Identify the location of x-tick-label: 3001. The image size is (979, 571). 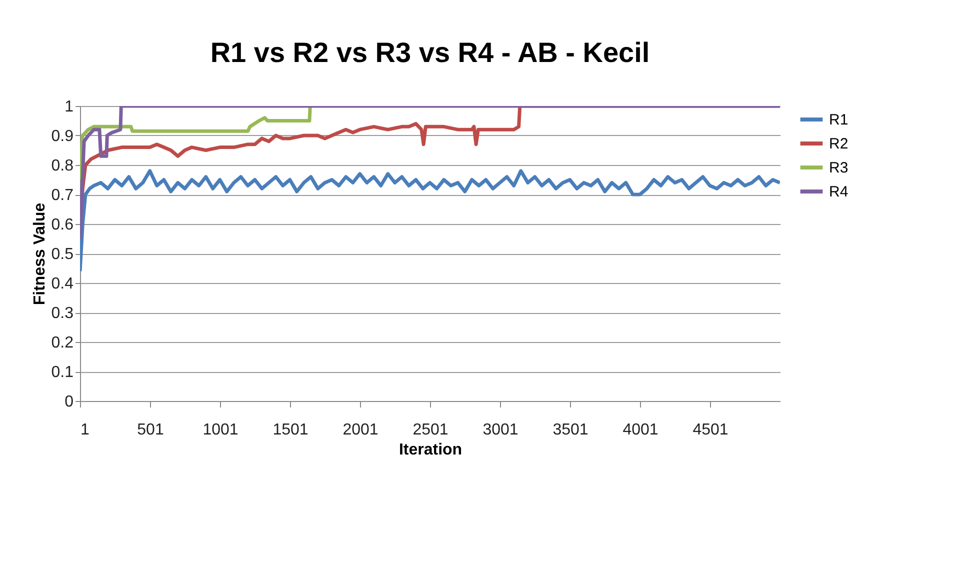
(500, 430).